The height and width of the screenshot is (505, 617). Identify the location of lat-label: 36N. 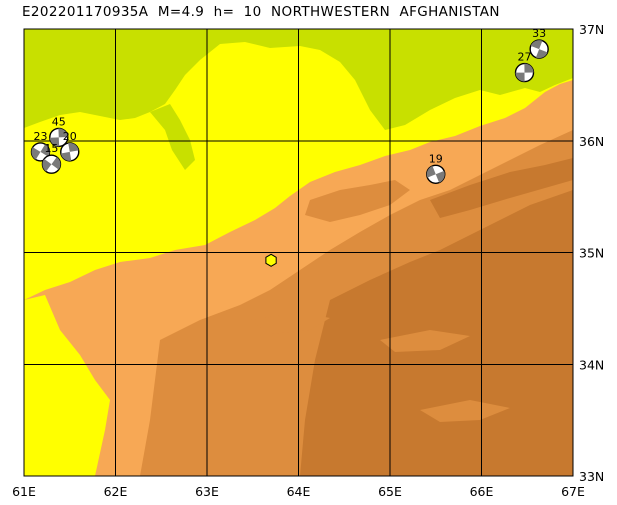
(591, 141).